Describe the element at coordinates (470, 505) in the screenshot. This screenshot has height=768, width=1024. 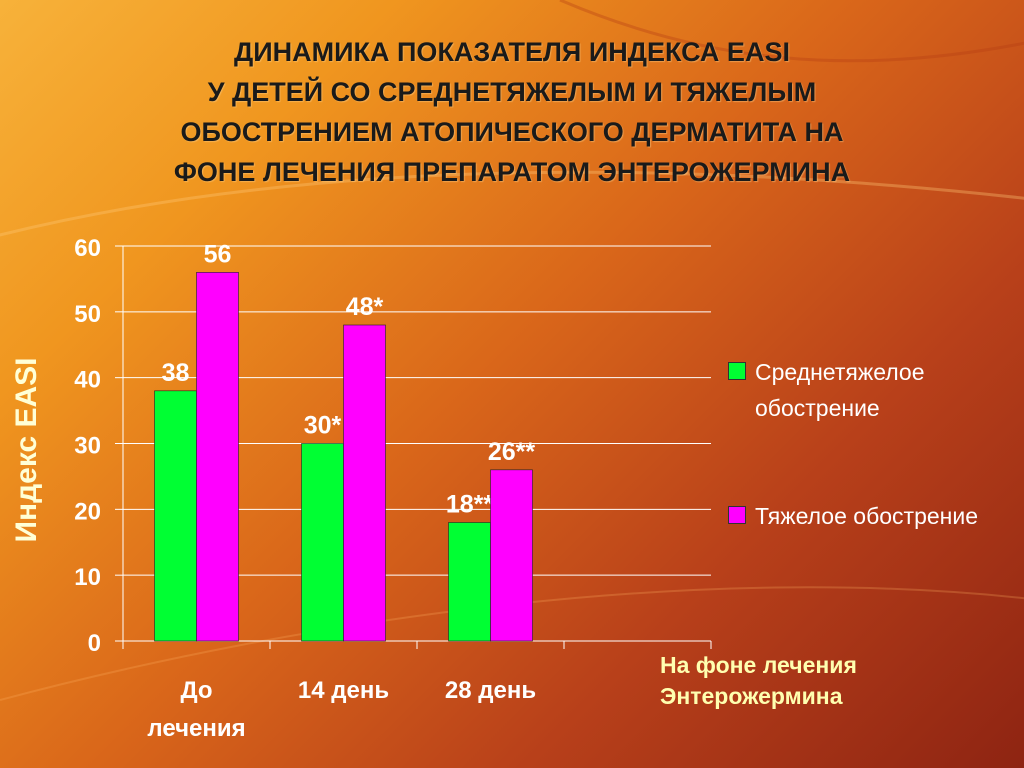
I see `data-label: 18**` at that location.